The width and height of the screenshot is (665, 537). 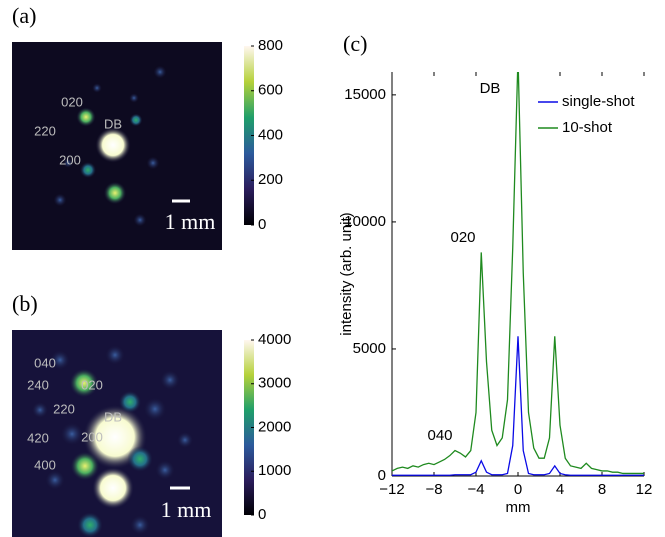 I want to click on y-tick-label: 0, so click(x=382, y=475).